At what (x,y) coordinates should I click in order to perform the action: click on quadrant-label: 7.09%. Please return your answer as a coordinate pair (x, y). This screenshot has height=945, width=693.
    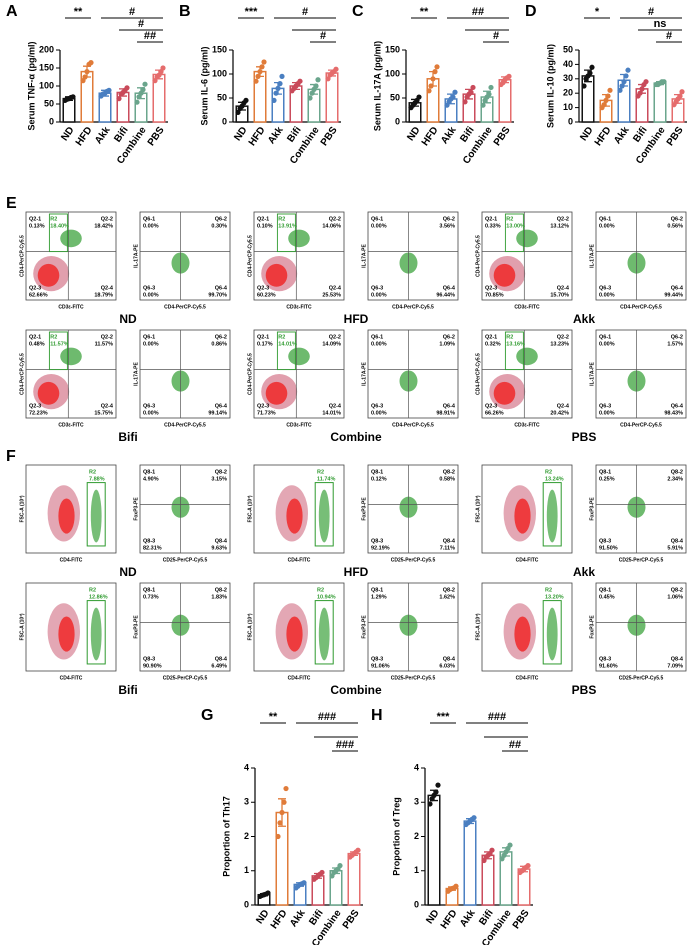
    Looking at the image, I should click on (675, 666).